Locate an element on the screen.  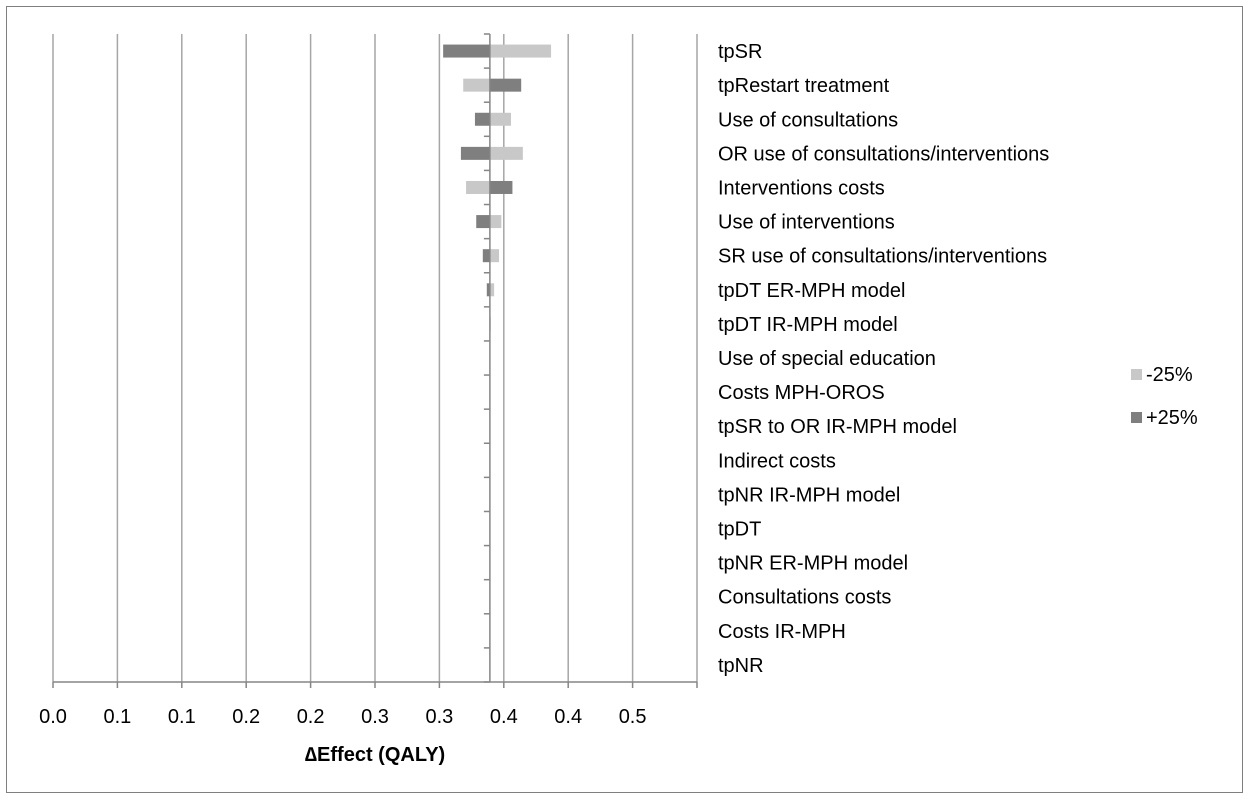
x-tick-label-4: 0.2 is located at coordinates (311, 717).